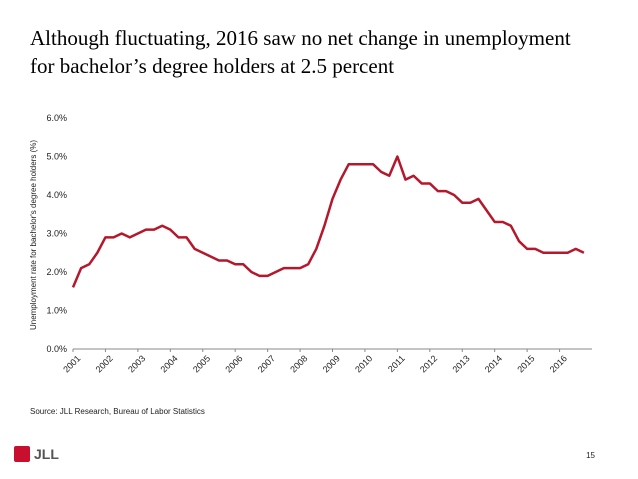 This screenshot has height=479, width=638. Describe the element at coordinates (460, 363) in the screenshot. I see `x-tick-label: 2013` at that location.